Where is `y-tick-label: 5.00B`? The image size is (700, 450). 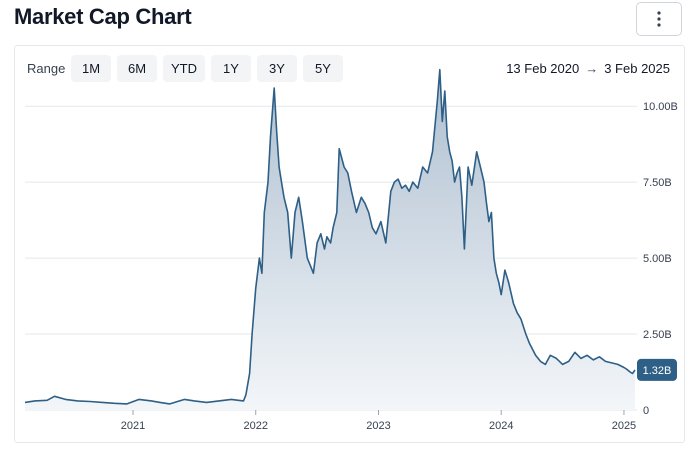 y-tick-label: 5.00B is located at coordinates (657, 259).